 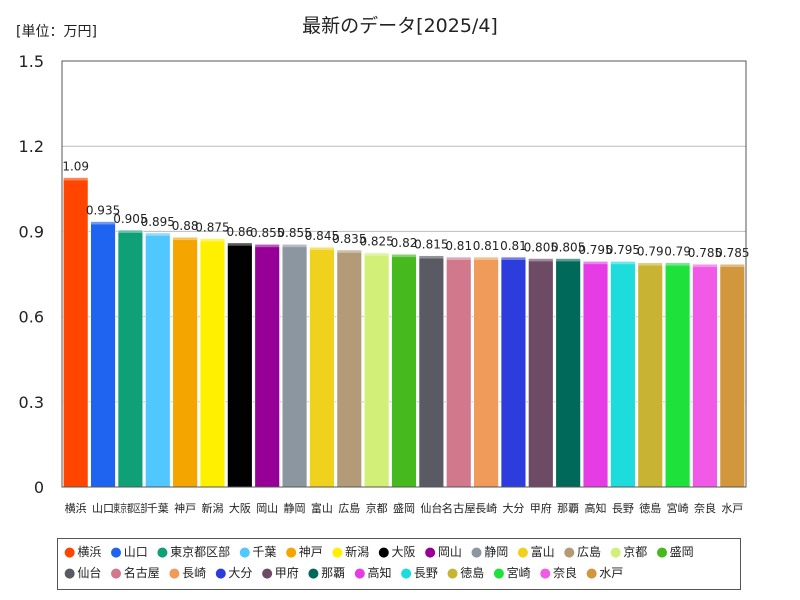 I want to click on x-tick-label: 京都, so click(x=377, y=508).